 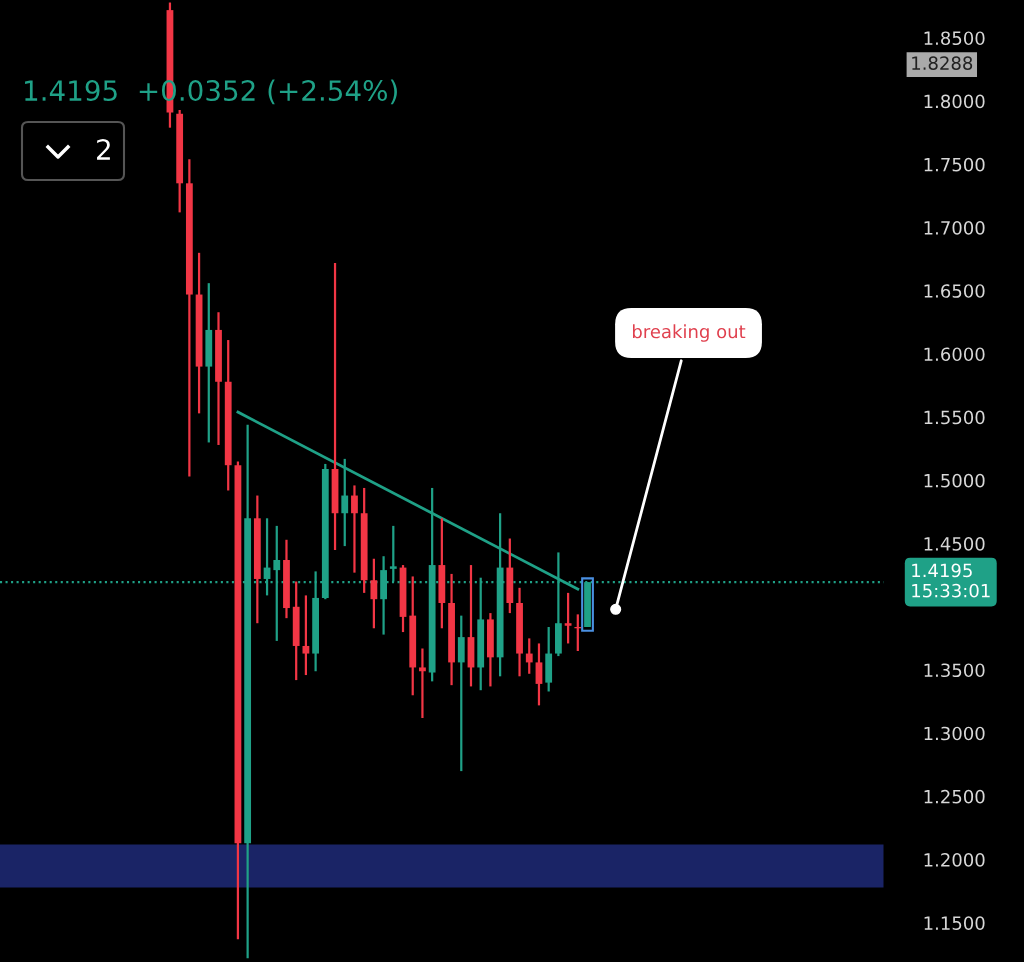 I want to click on y-tick-label: 1.6500, so click(x=954, y=291).